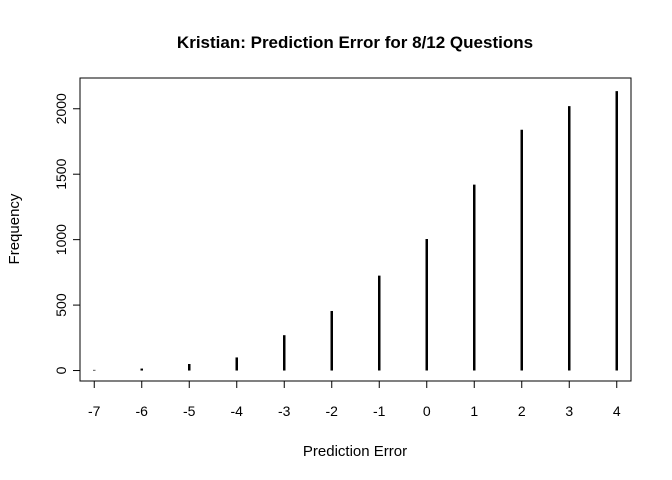  I want to click on x-tick-label: 0, so click(427, 411).